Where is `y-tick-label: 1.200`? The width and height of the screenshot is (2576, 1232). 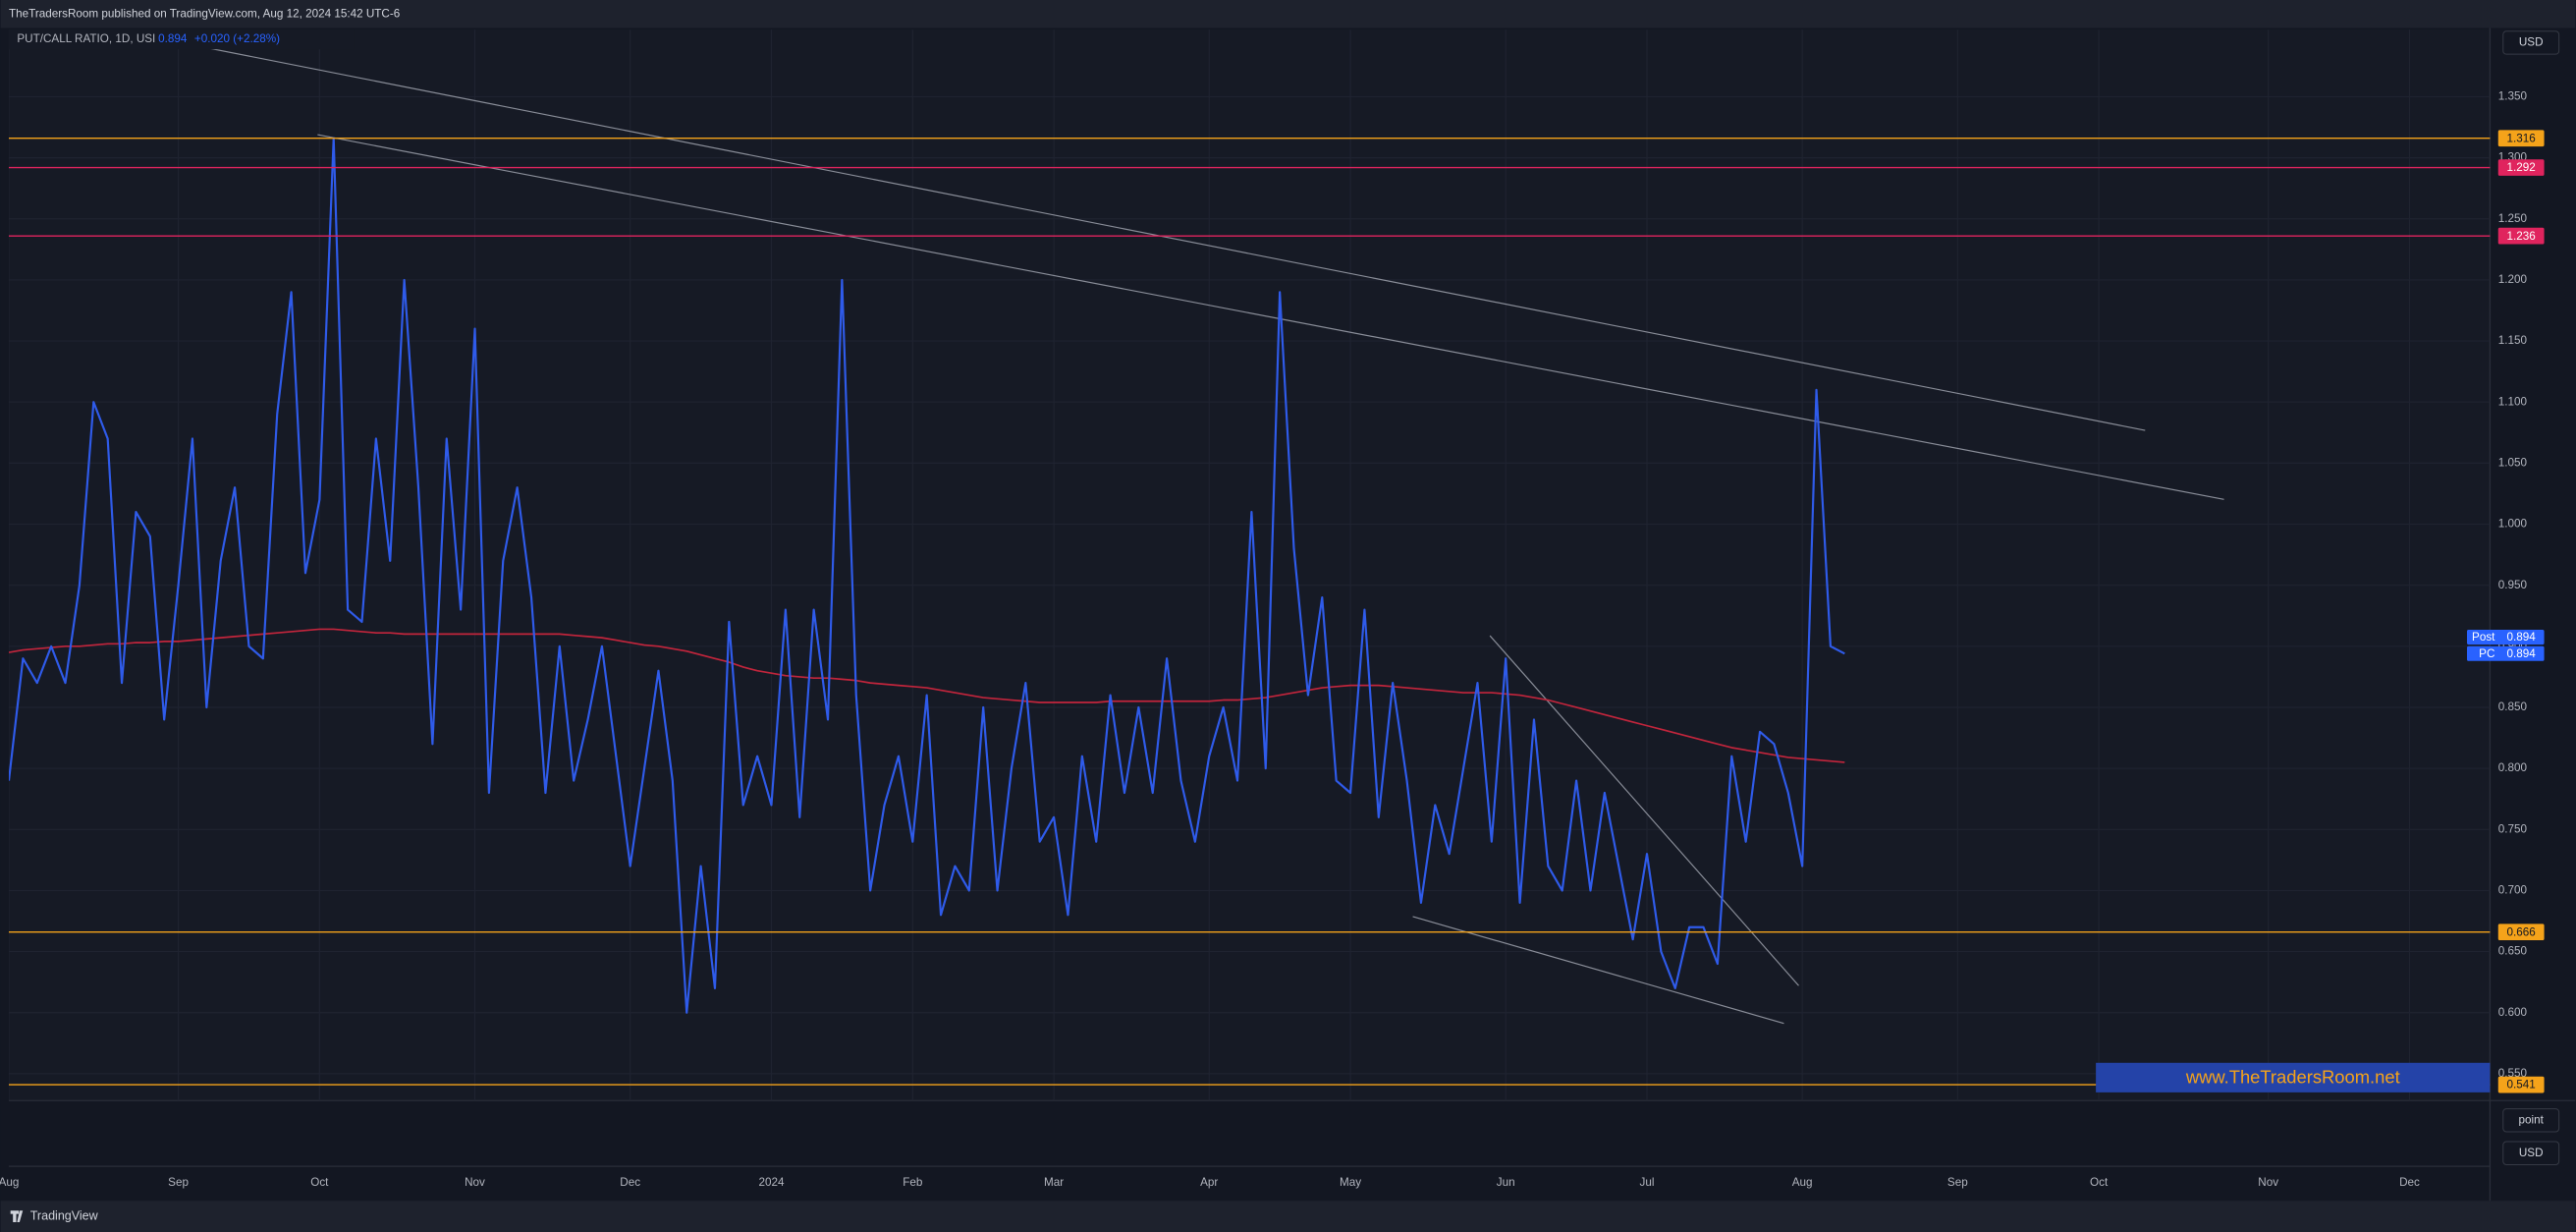
y-tick-label: 1.200 is located at coordinates (2513, 279).